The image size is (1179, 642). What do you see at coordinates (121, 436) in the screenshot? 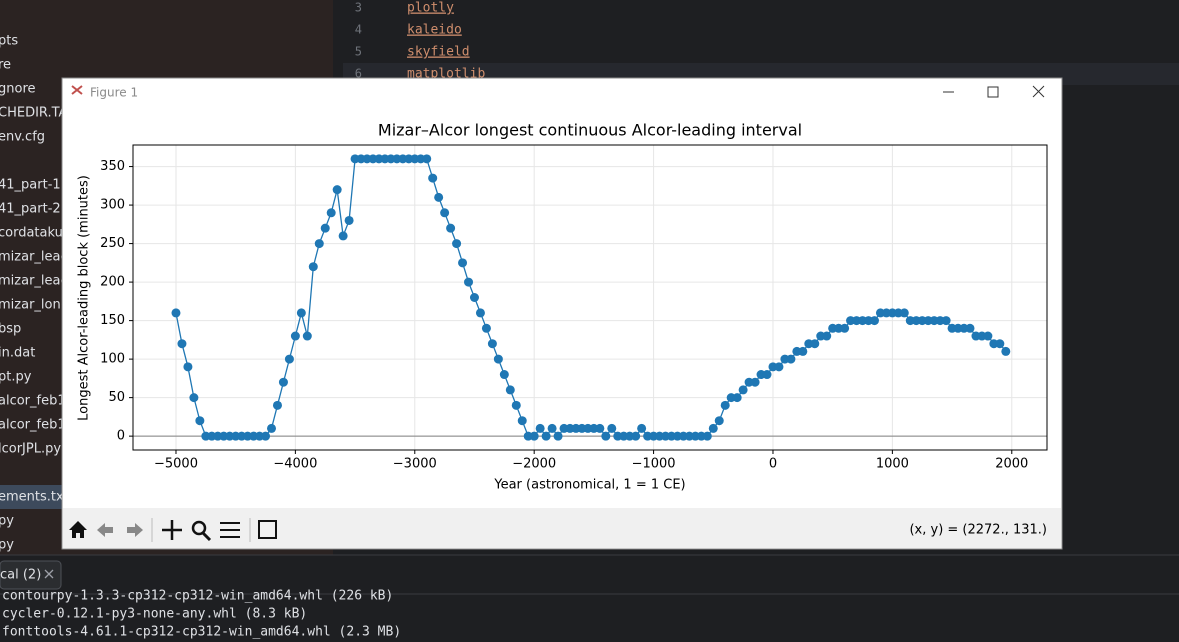
I see `y-tick-label: 0` at bounding box center [121, 436].